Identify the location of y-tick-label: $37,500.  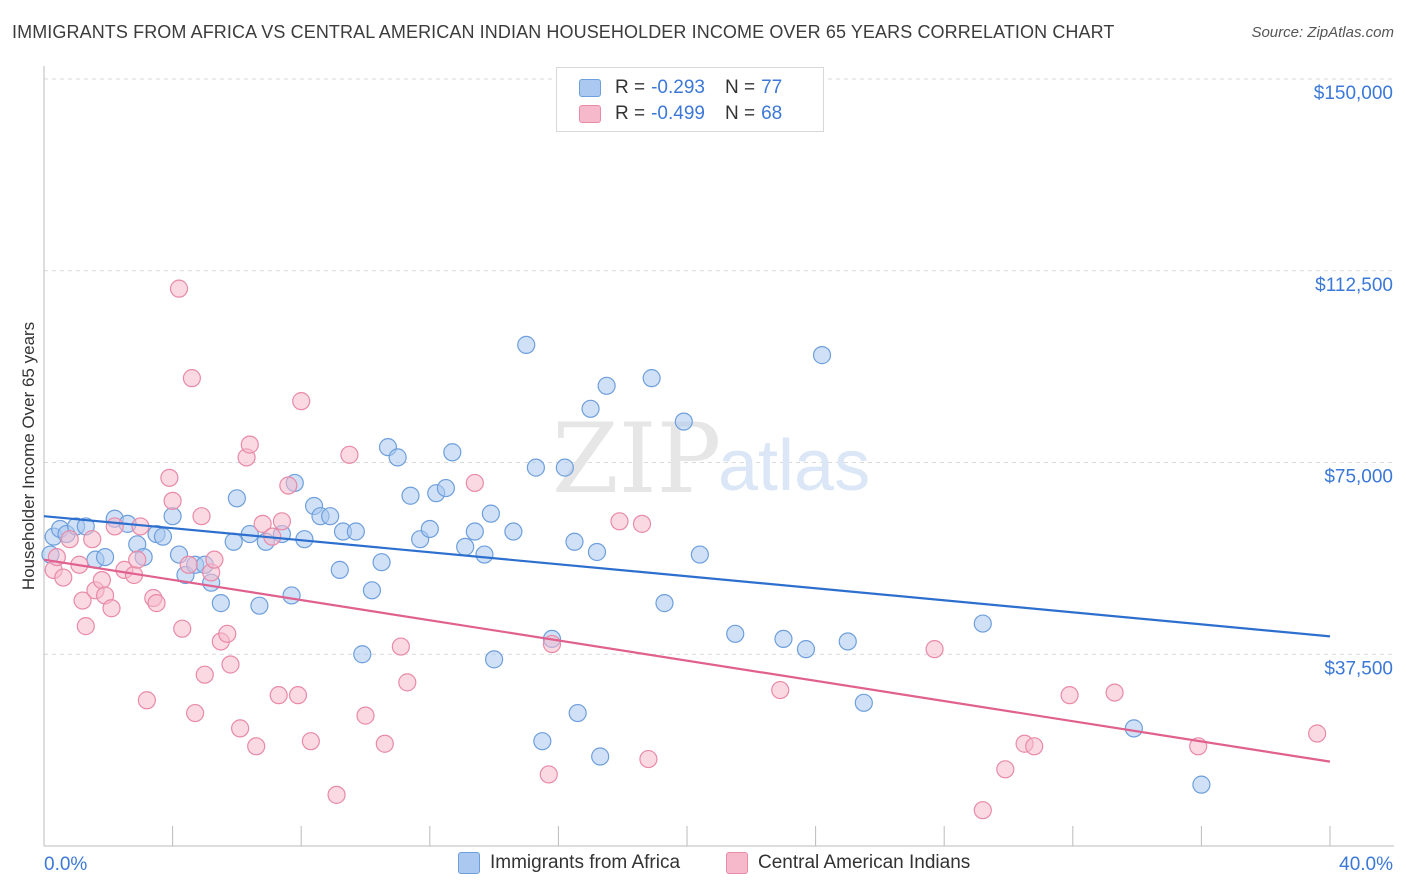
(1358, 668).